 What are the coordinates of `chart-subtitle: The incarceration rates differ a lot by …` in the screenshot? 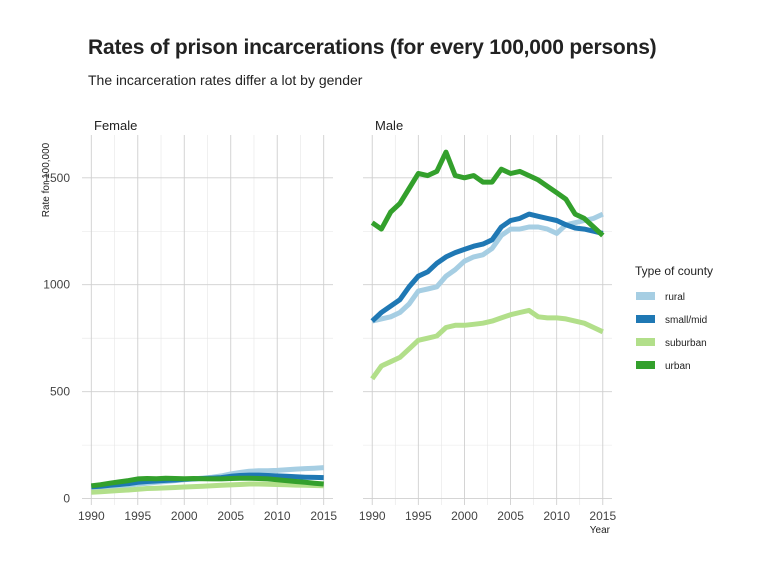 It's located at (225, 80).